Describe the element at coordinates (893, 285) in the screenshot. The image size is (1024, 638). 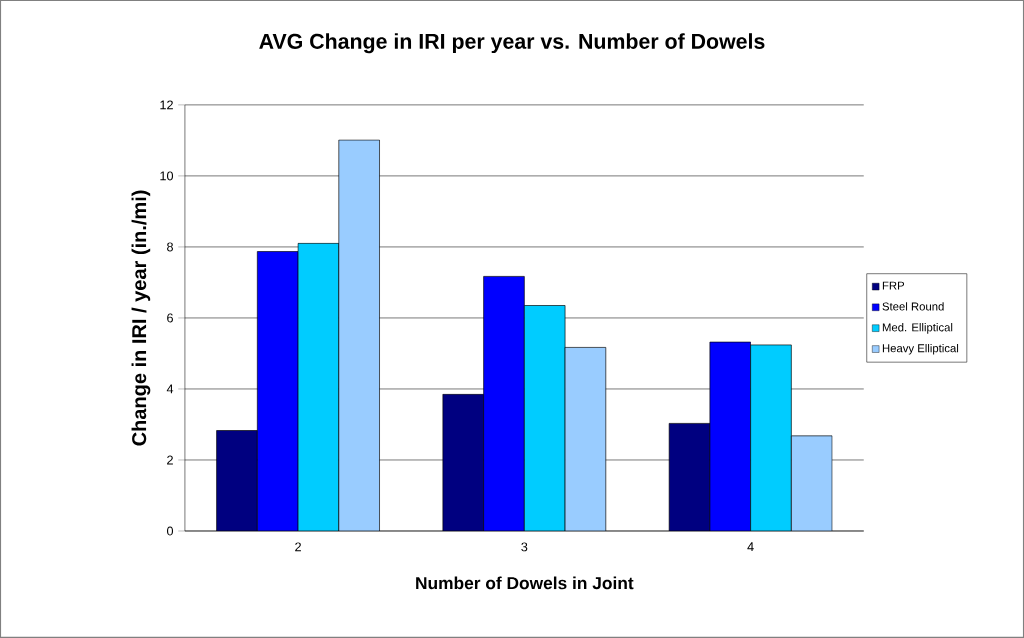
I see `legend-label: FRP` at that location.